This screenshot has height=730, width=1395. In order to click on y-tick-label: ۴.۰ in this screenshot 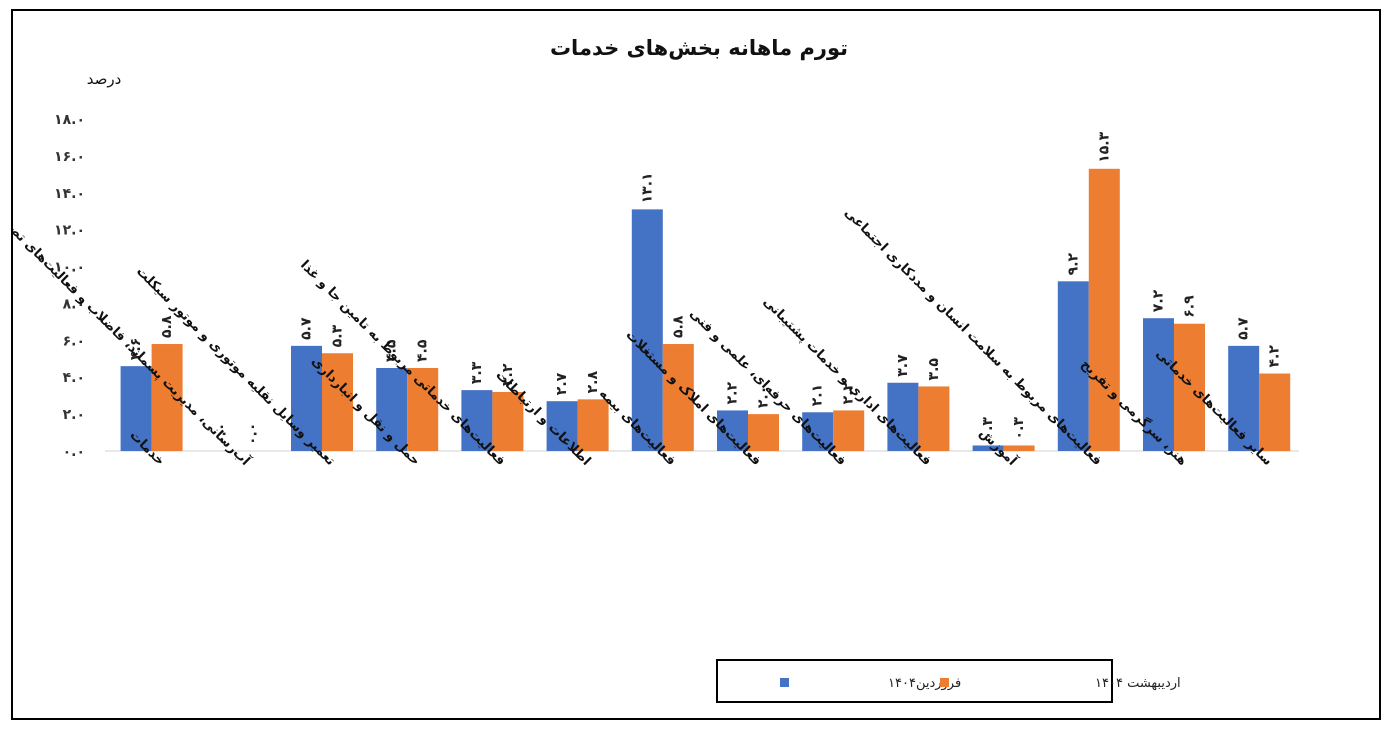, I will do `click(74, 378)`.